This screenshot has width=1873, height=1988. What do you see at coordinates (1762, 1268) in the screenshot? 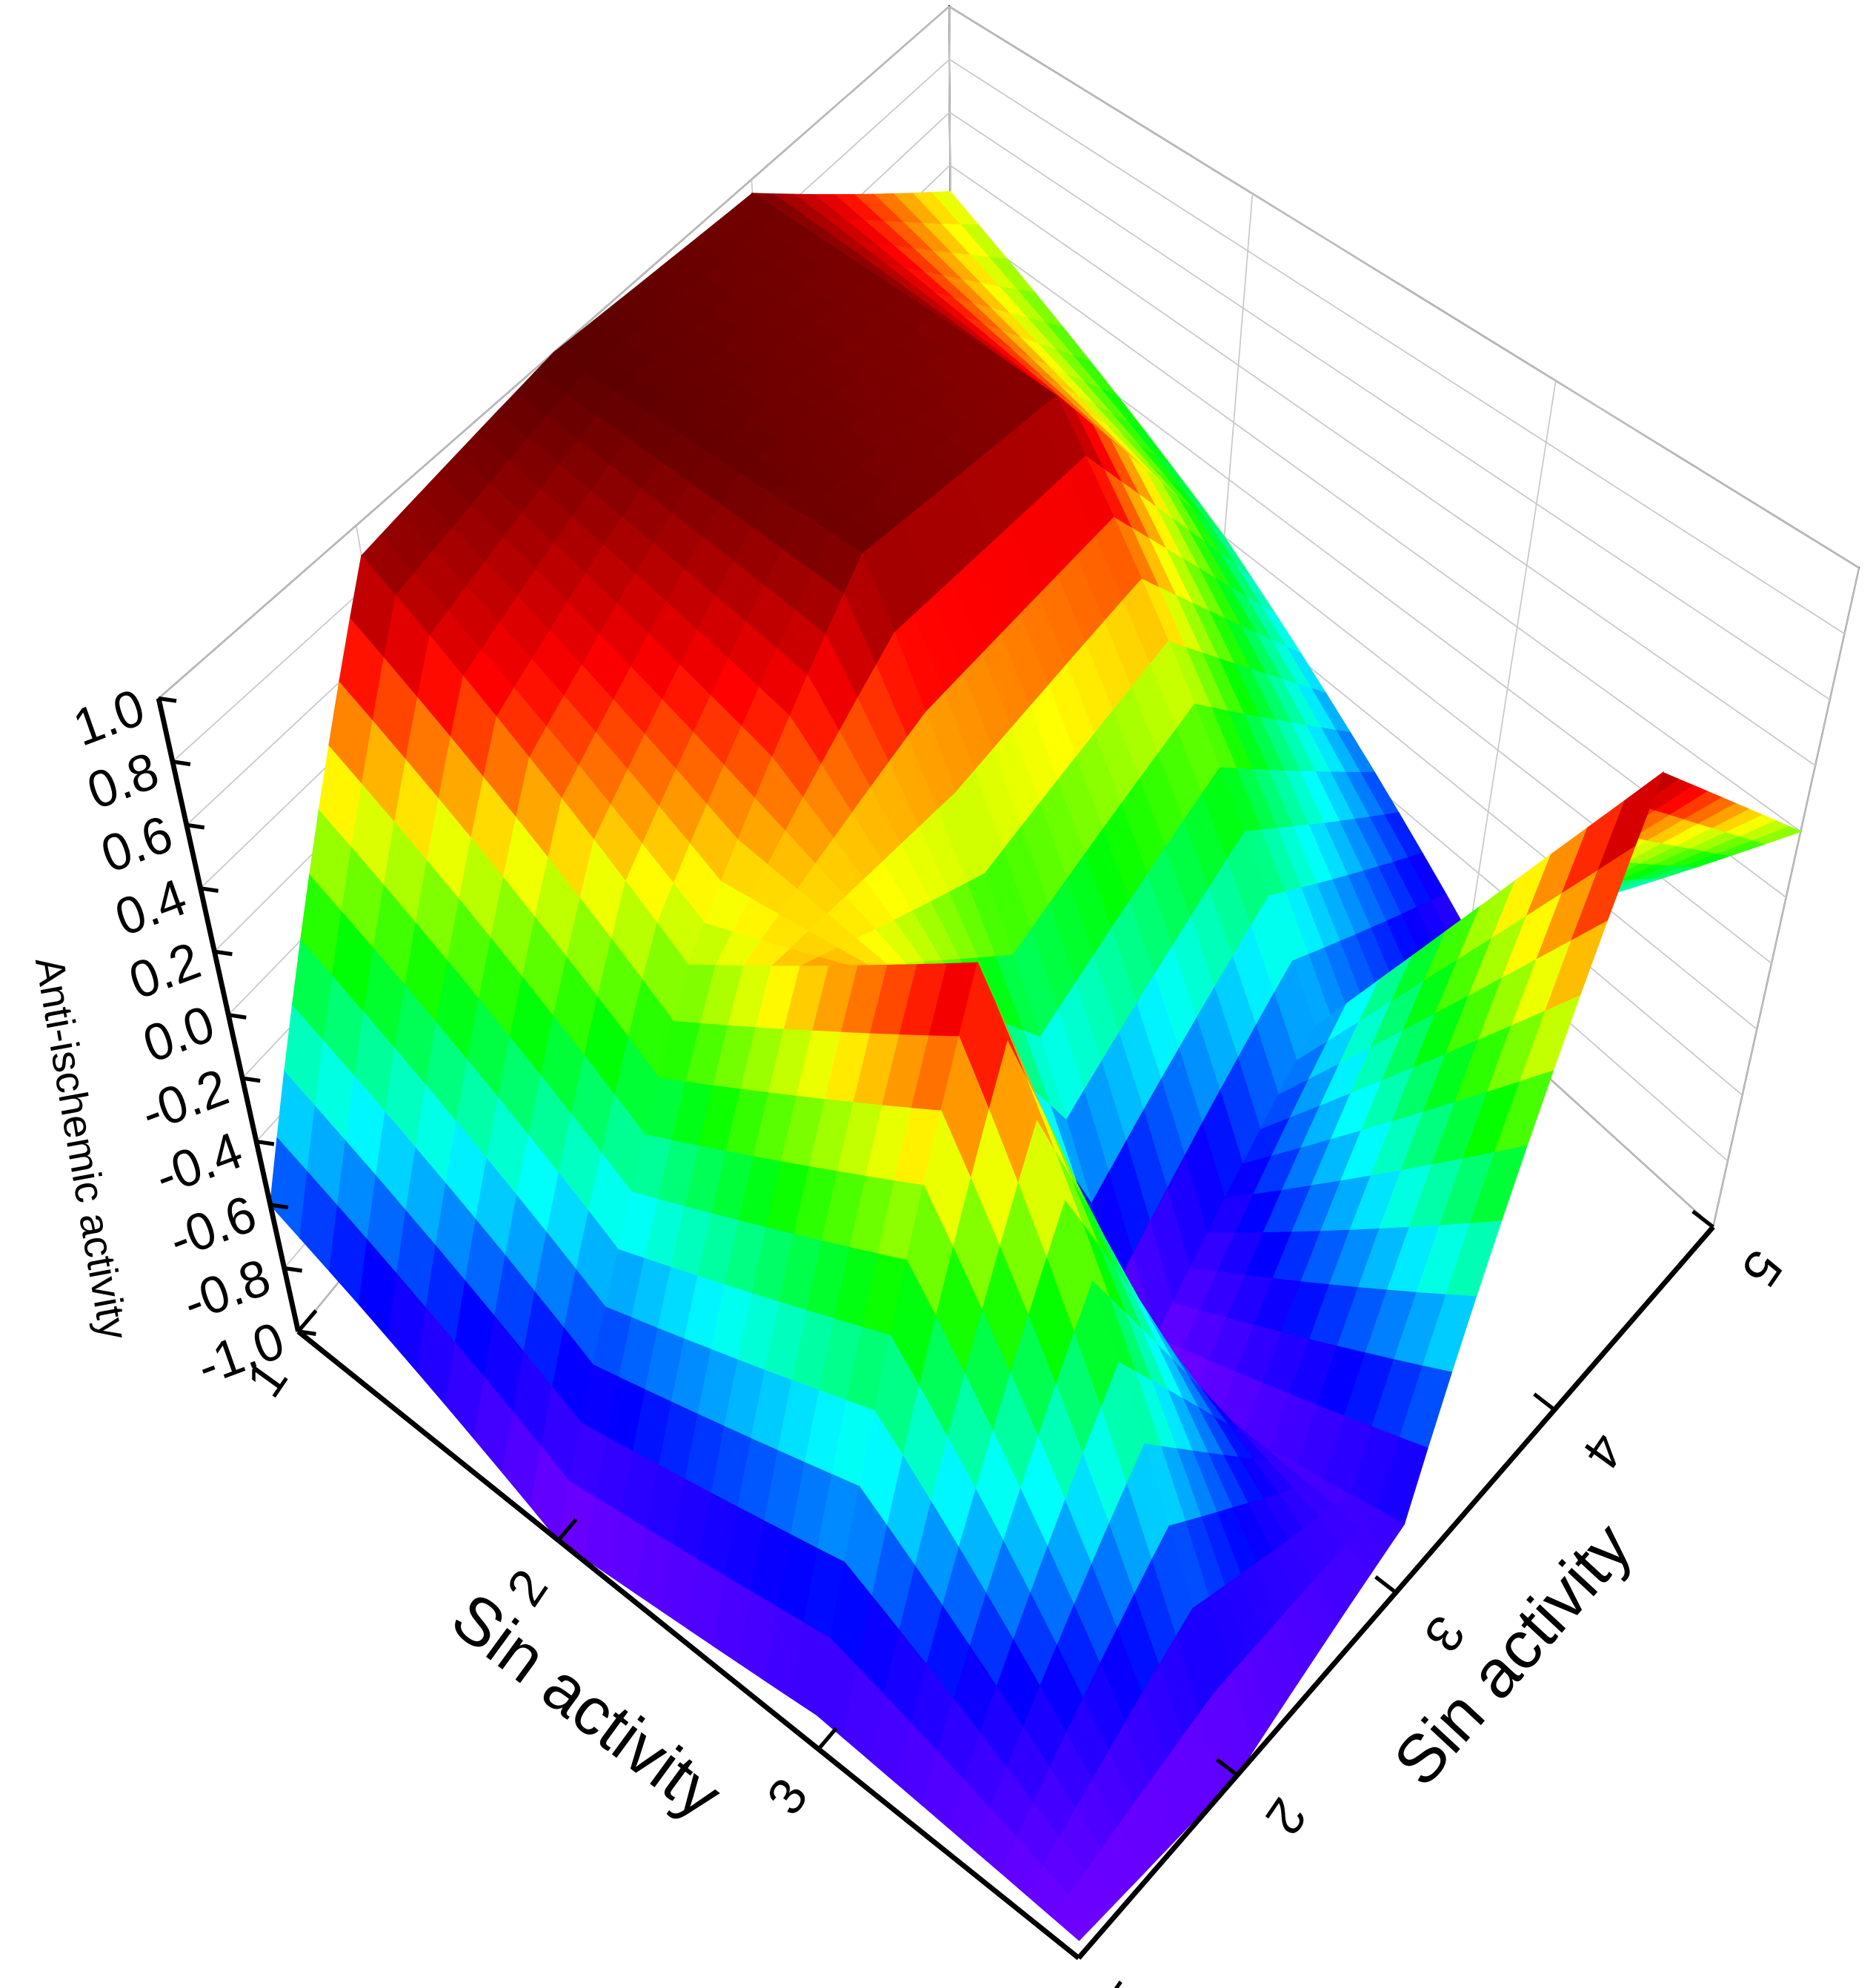
I see `y-tick-label: 5` at bounding box center [1762, 1268].